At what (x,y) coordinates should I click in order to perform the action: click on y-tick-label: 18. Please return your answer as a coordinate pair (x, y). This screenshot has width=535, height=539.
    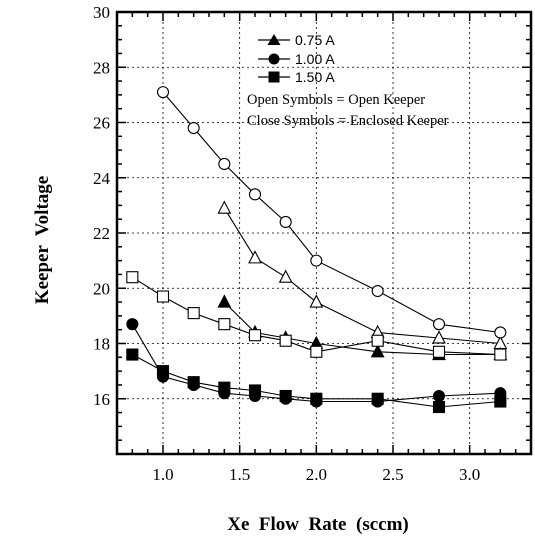
    Looking at the image, I should click on (101, 344).